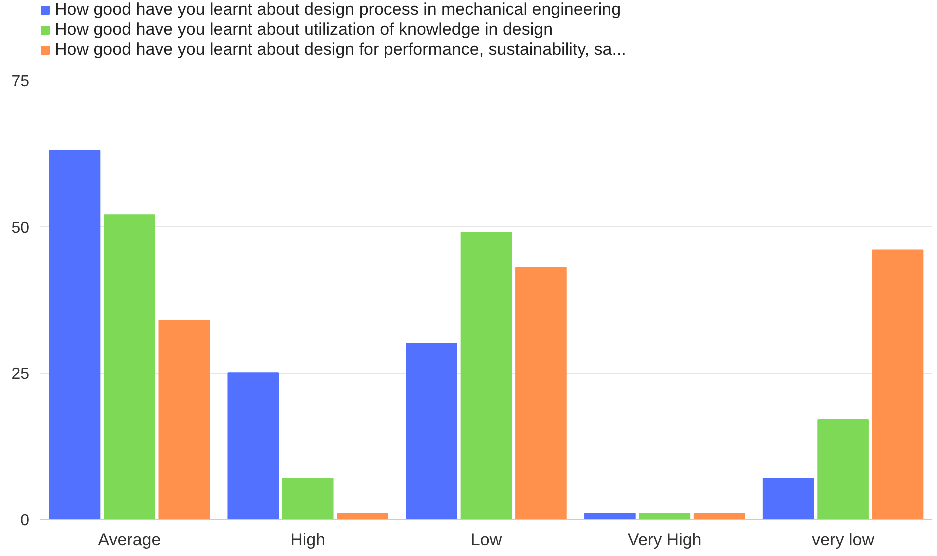  Describe the element at coordinates (665, 540) in the screenshot. I see `x-tick-label: Very High` at that location.